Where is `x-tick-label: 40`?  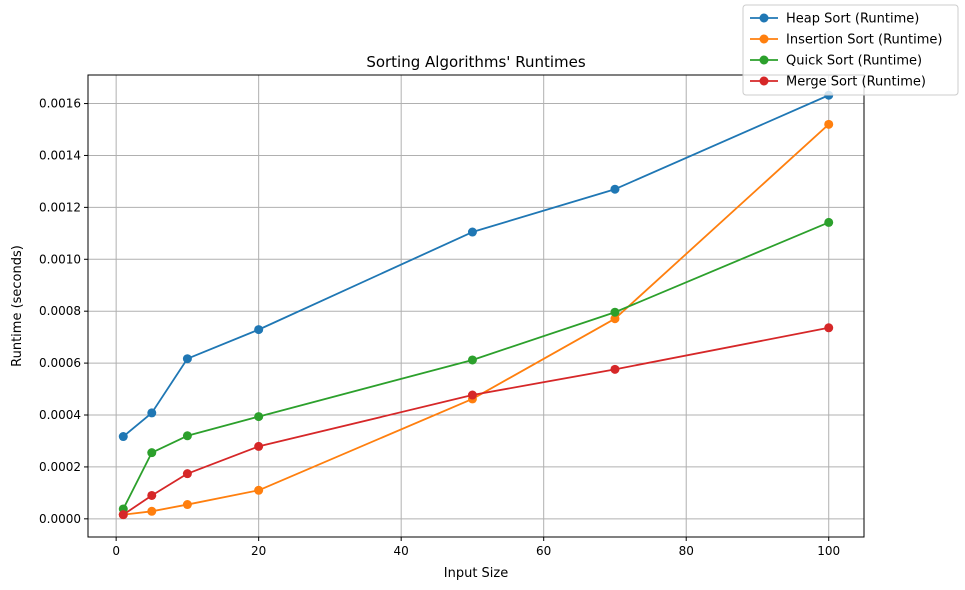
x-tick-label: 40 is located at coordinates (401, 551).